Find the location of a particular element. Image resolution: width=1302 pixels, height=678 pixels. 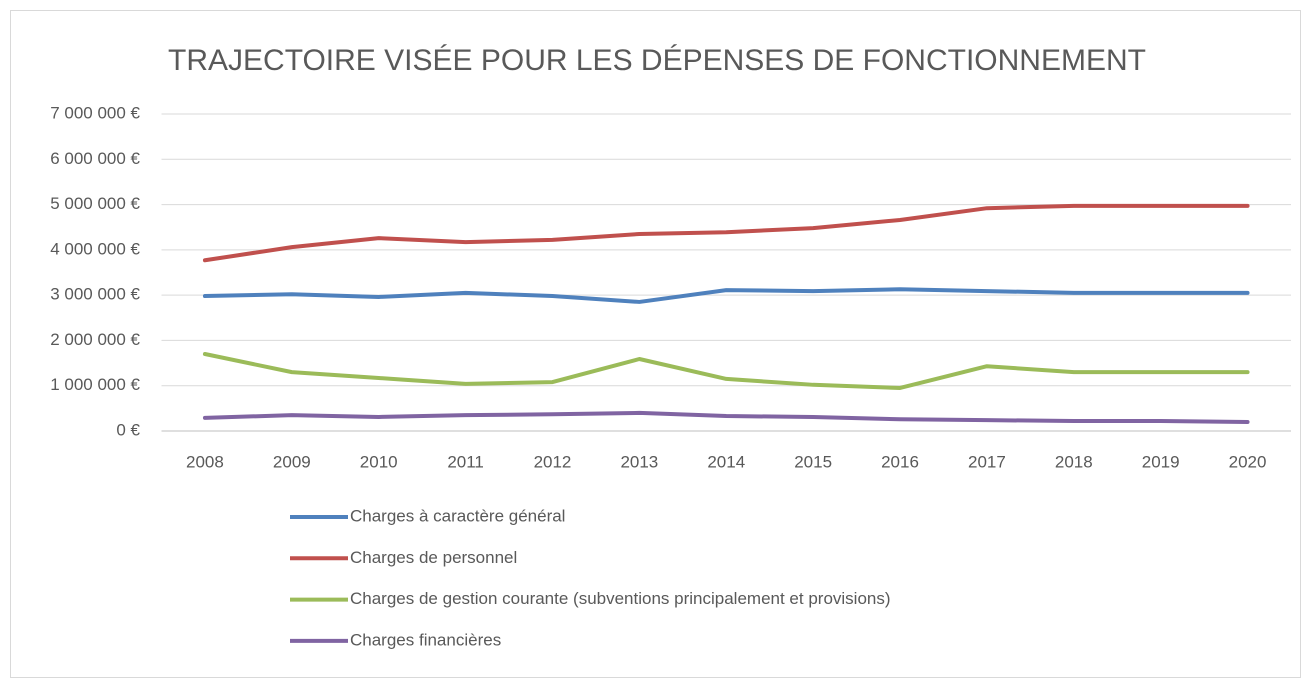

x-tick-label: 2018 is located at coordinates (1074, 461).